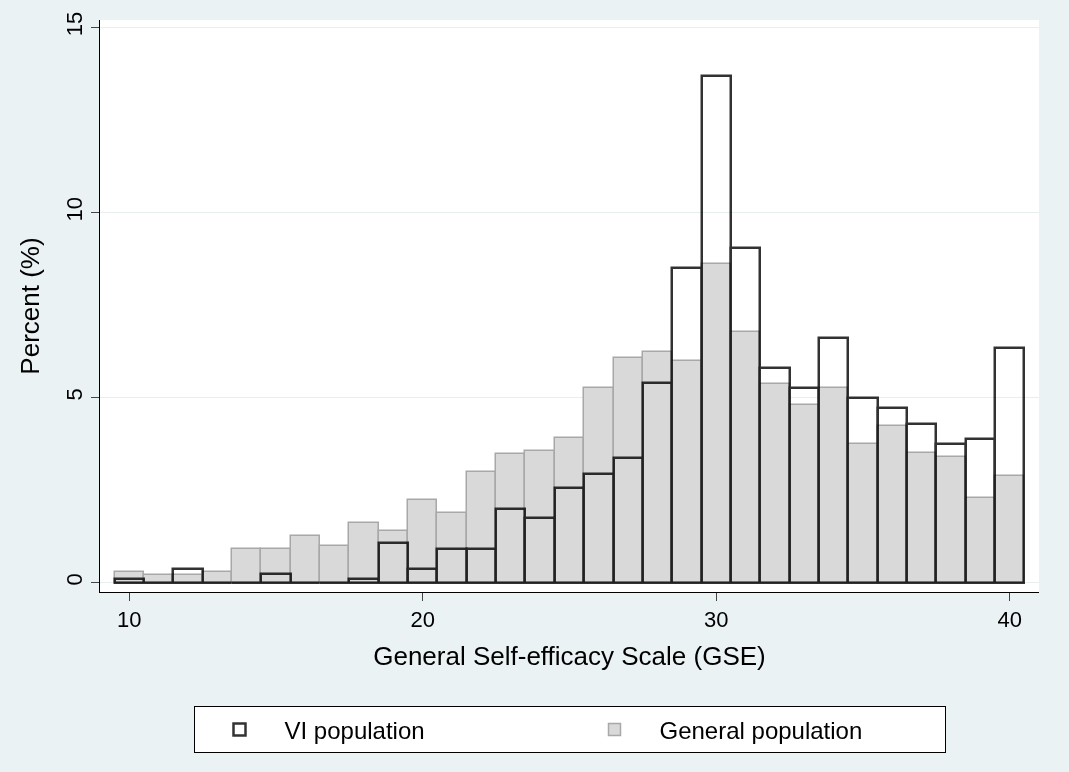 The width and height of the screenshot is (1069, 772). I want to click on legend-label: VI population, so click(354, 730).